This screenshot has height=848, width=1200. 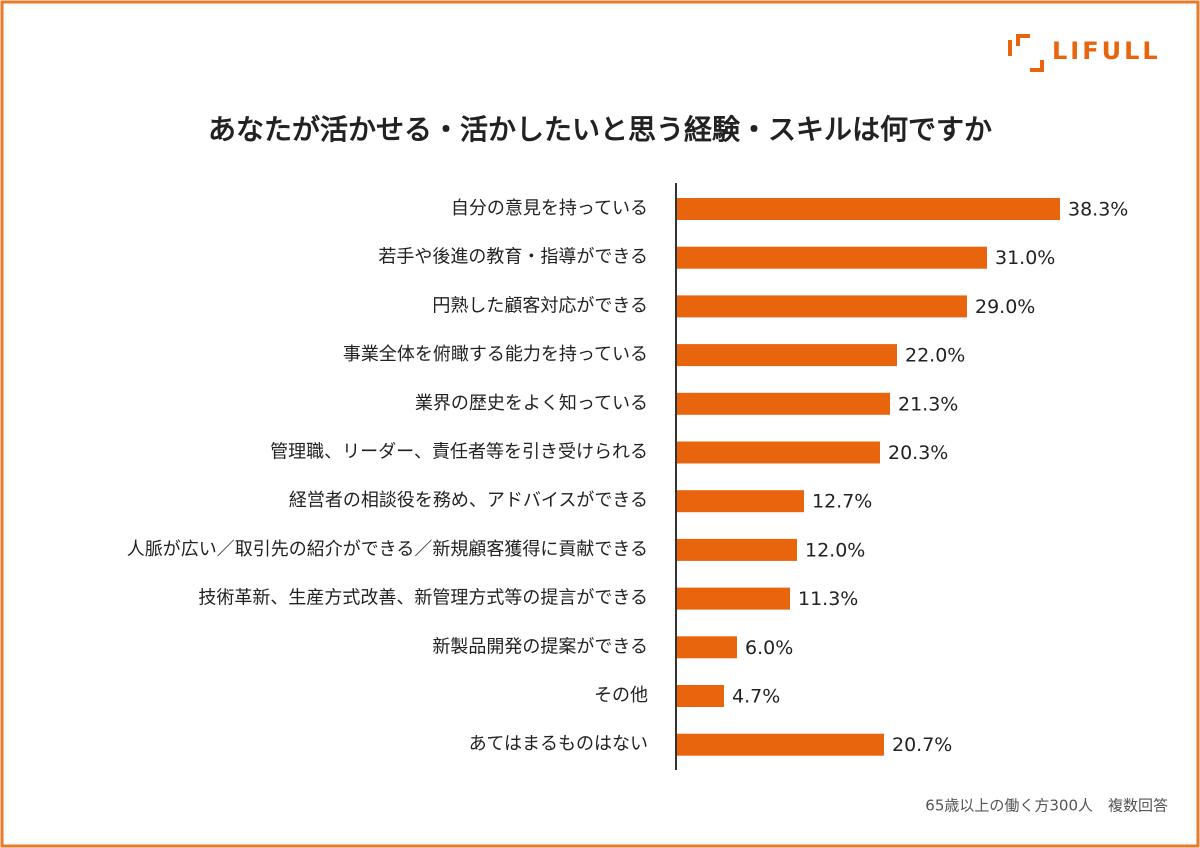 I want to click on value-label: 20.3%, so click(x=918, y=453).